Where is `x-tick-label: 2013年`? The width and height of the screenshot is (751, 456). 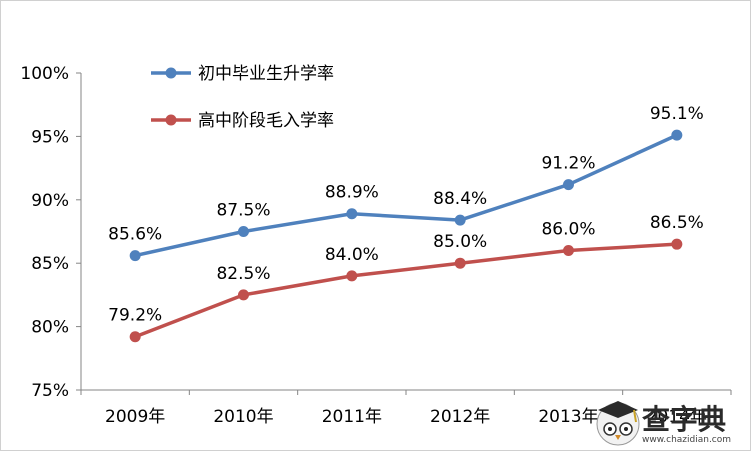
x-tick-label: 2013年 is located at coordinates (568, 417).